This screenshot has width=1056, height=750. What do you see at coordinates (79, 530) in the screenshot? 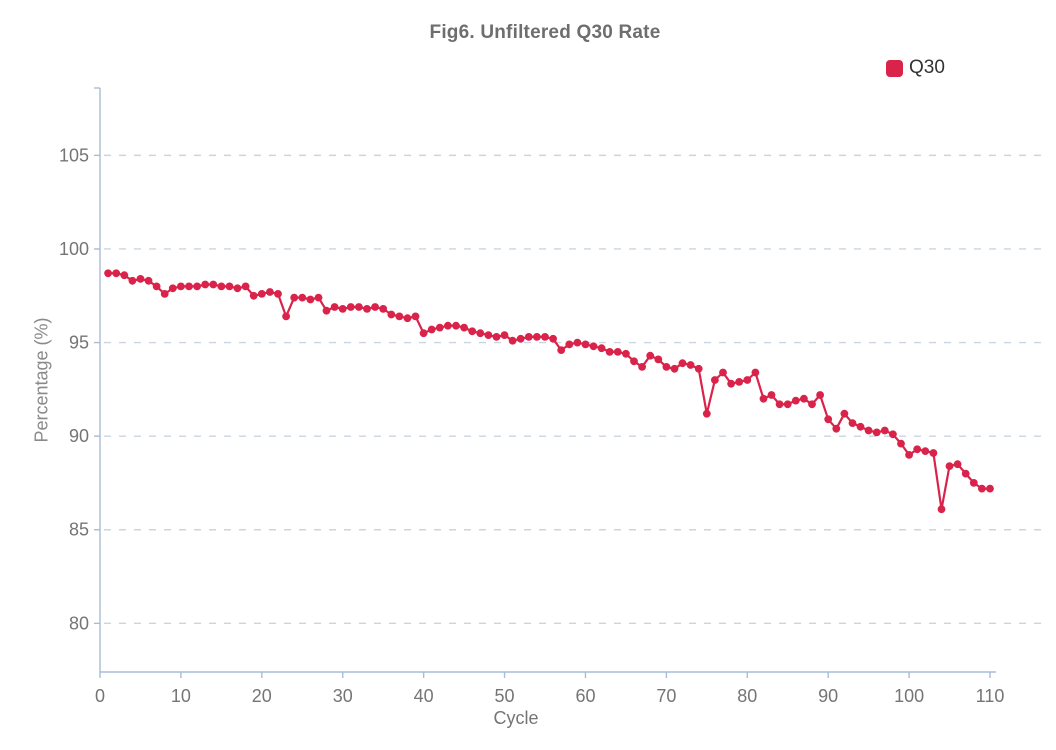
I see `y-tick-label-85: 85` at bounding box center [79, 530].